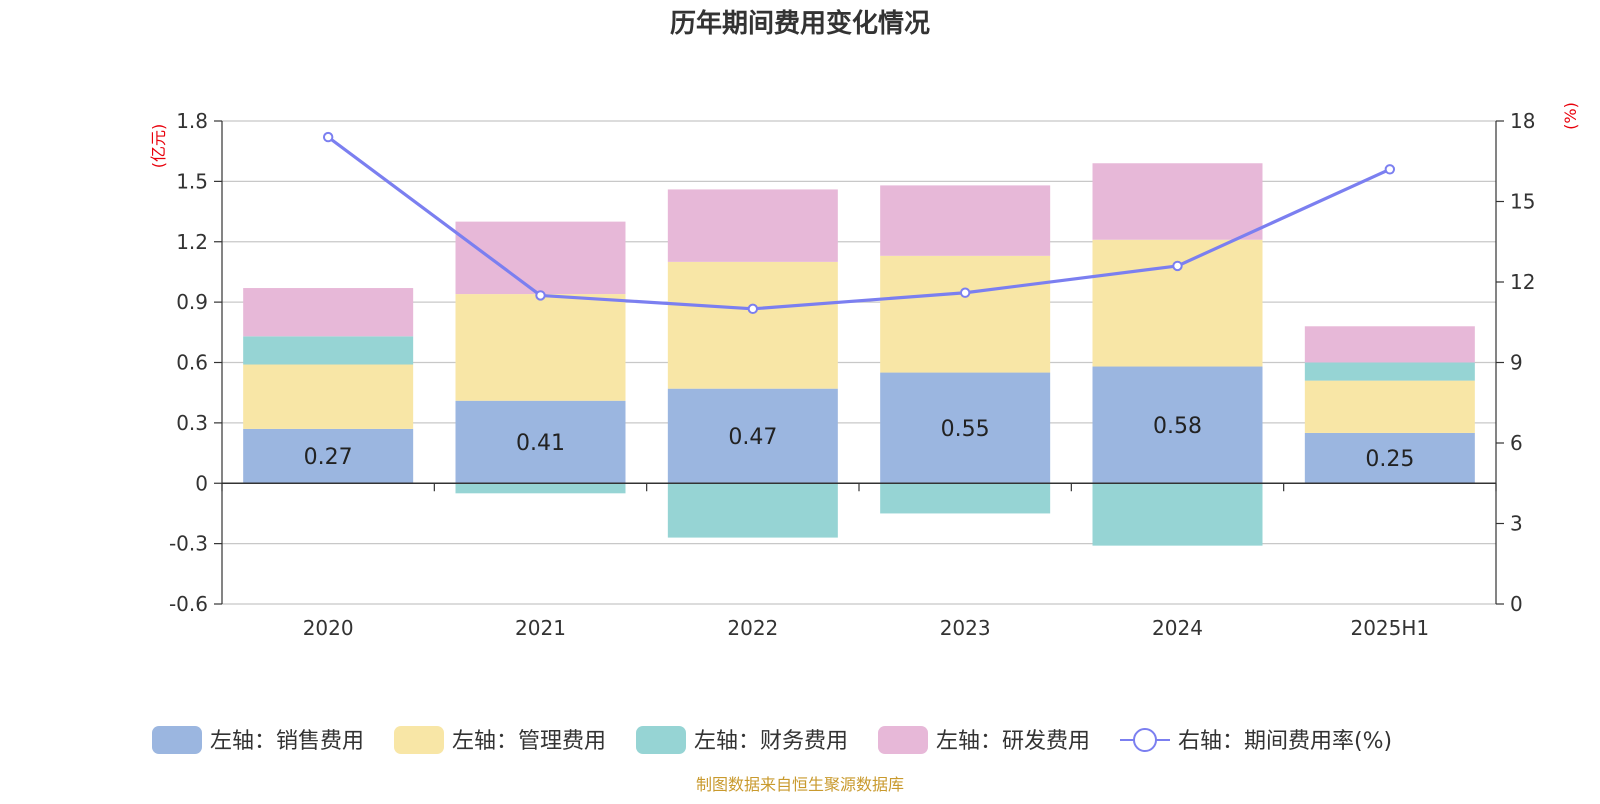 The width and height of the screenshot is (1600, 804). Describe the element at coordinates (752, 628) in the screenshot. I see `x-tick-label: 2022` at that location.